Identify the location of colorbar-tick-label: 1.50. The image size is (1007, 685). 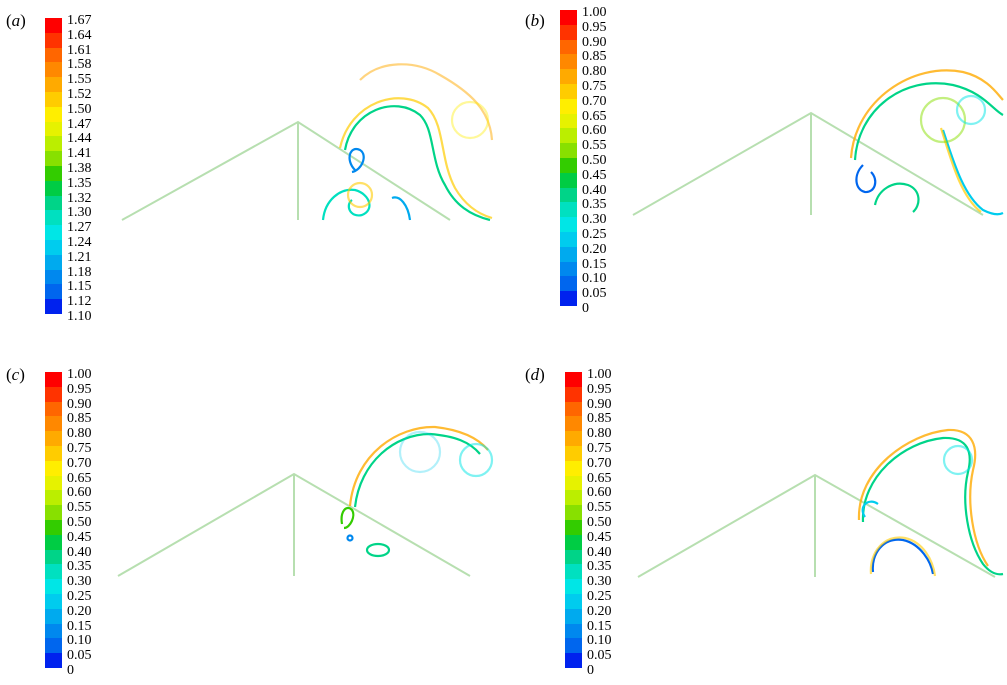
(79, 109).